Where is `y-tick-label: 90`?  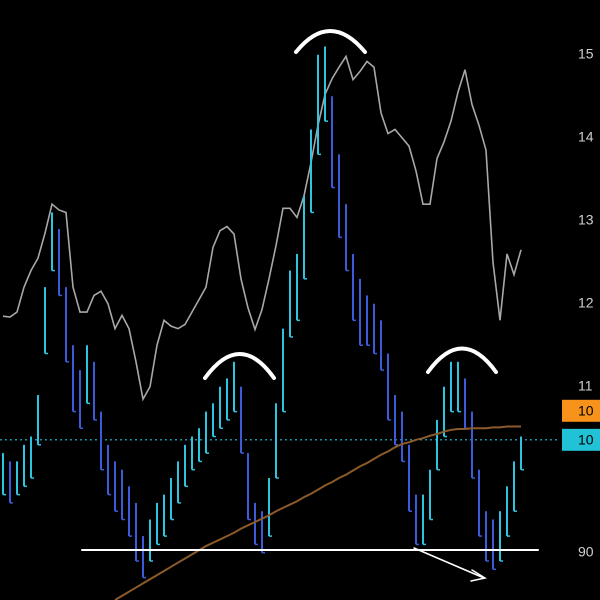 y-tick-label: 90 is located at coordinates (586, 551).